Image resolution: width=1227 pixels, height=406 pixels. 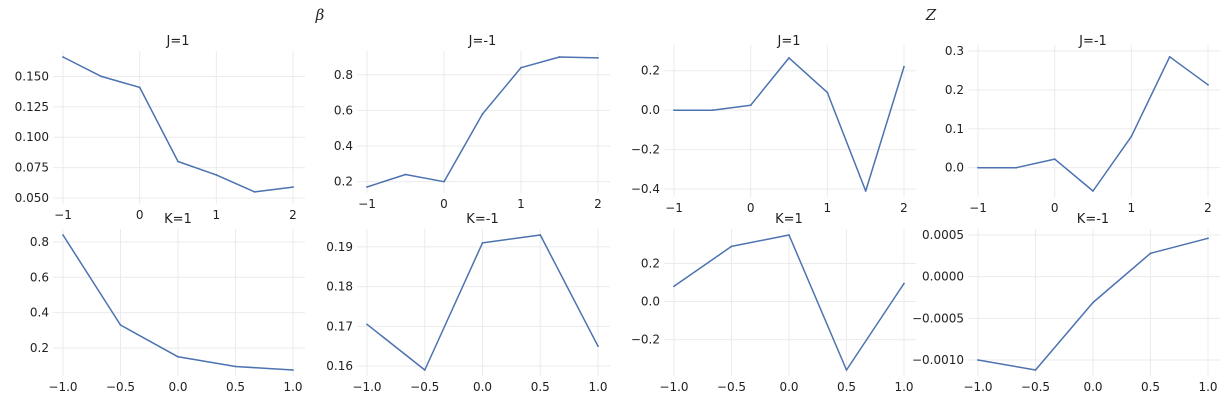 I want to click on y-tick-label: −0.0010, so click(x=938, y=360).